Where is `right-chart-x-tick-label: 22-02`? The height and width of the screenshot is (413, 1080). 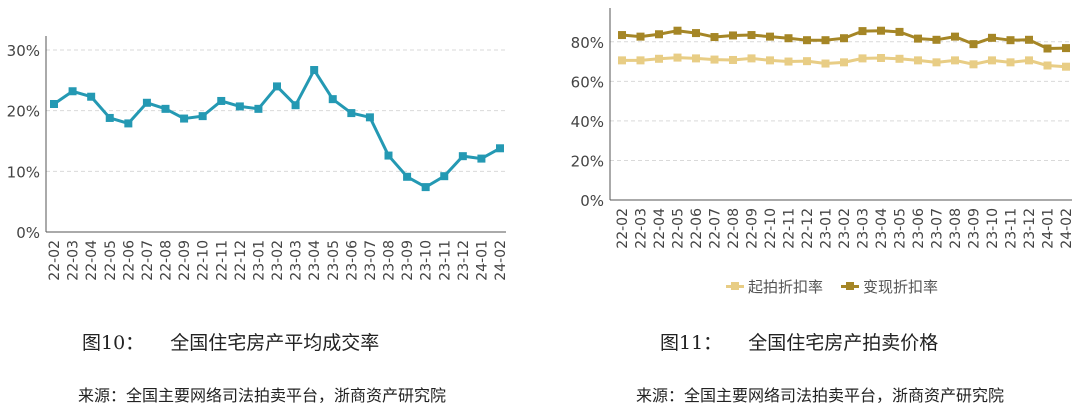 right-chart-x-tick-label: 22-02 is located at coordinates (623, 228).